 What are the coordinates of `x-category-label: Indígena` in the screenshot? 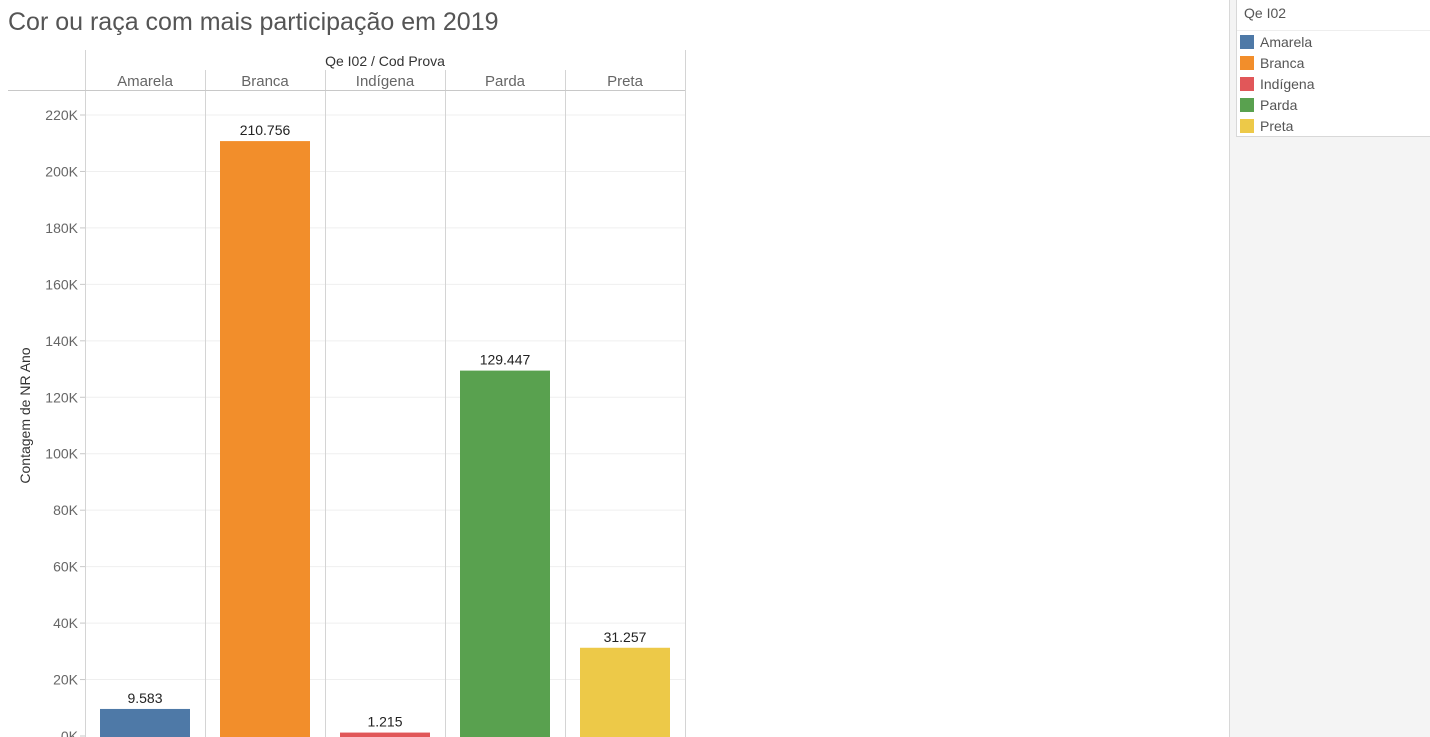 It's located at (385, 81).